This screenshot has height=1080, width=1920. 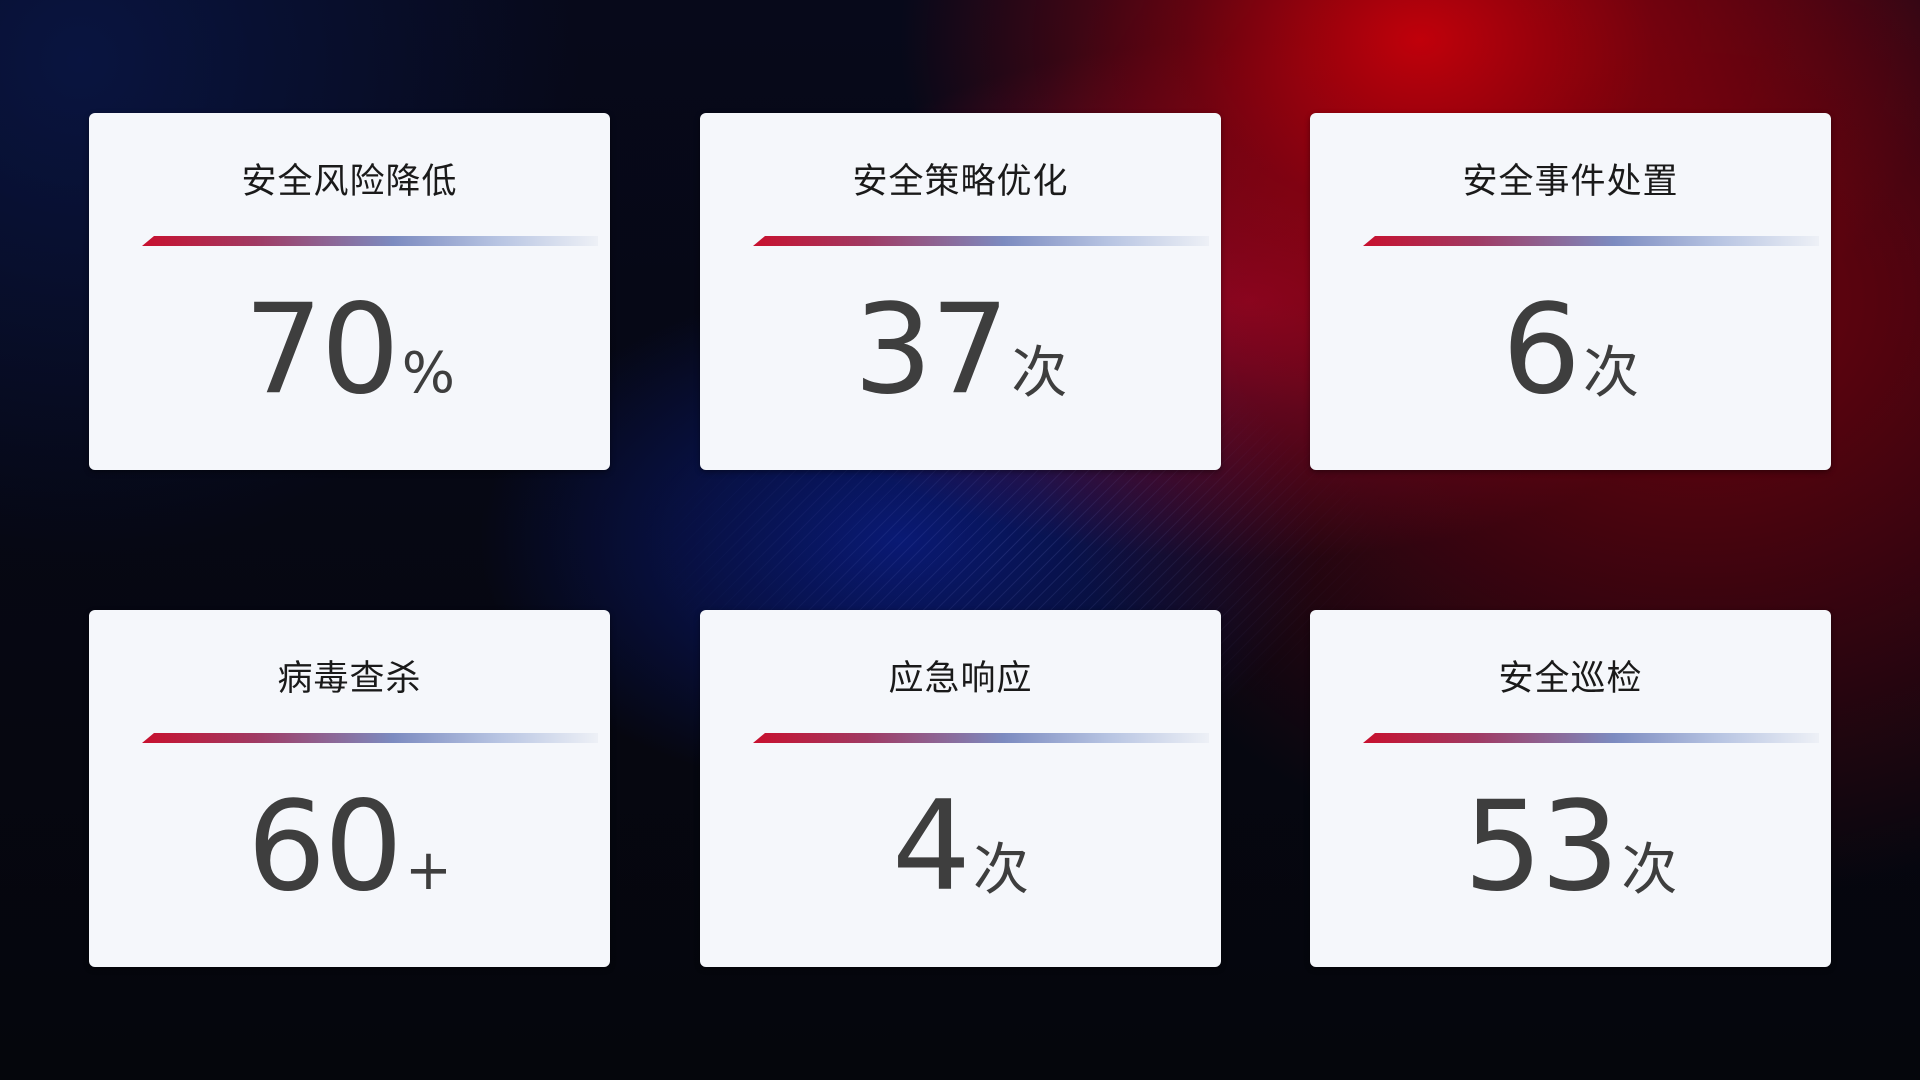 What do you see at coordinates (1570, 182) in the screenshot?
I see `card-title: 安全事件处置` at bounding box center [1570, 182].